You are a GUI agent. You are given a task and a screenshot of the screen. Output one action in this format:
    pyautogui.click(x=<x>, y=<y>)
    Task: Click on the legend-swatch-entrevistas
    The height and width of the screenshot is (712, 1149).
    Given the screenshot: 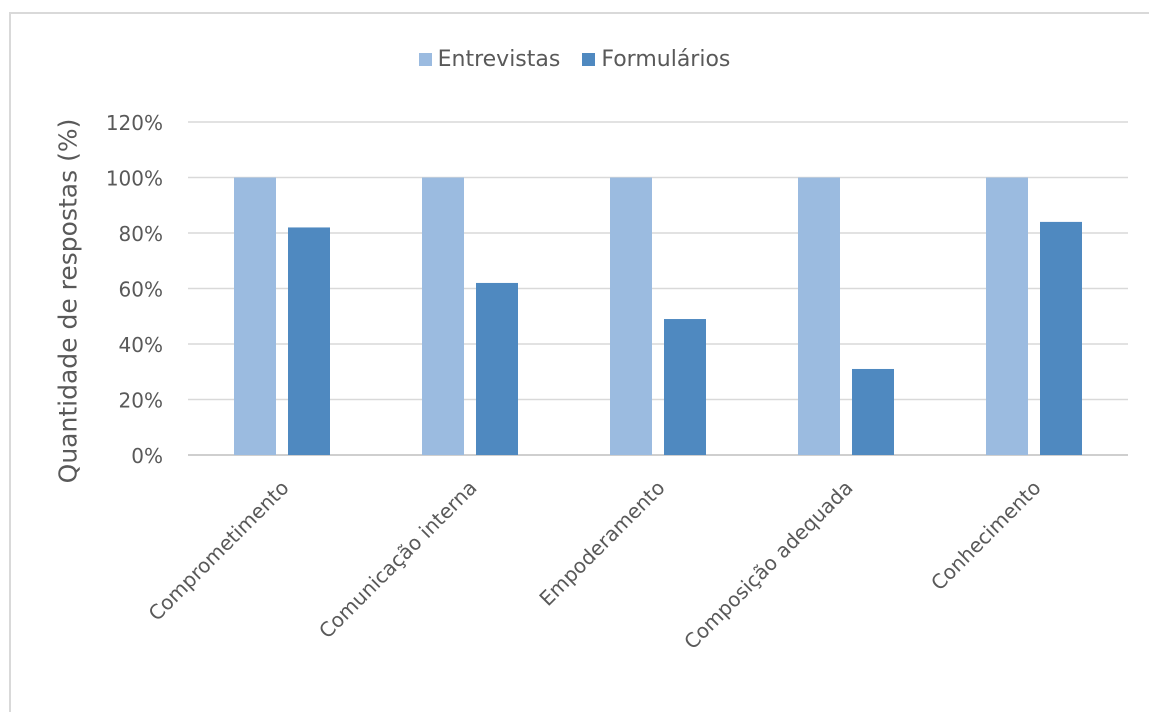 What is the action you would take?
    pyautogui.click(x=425, y=59)
    